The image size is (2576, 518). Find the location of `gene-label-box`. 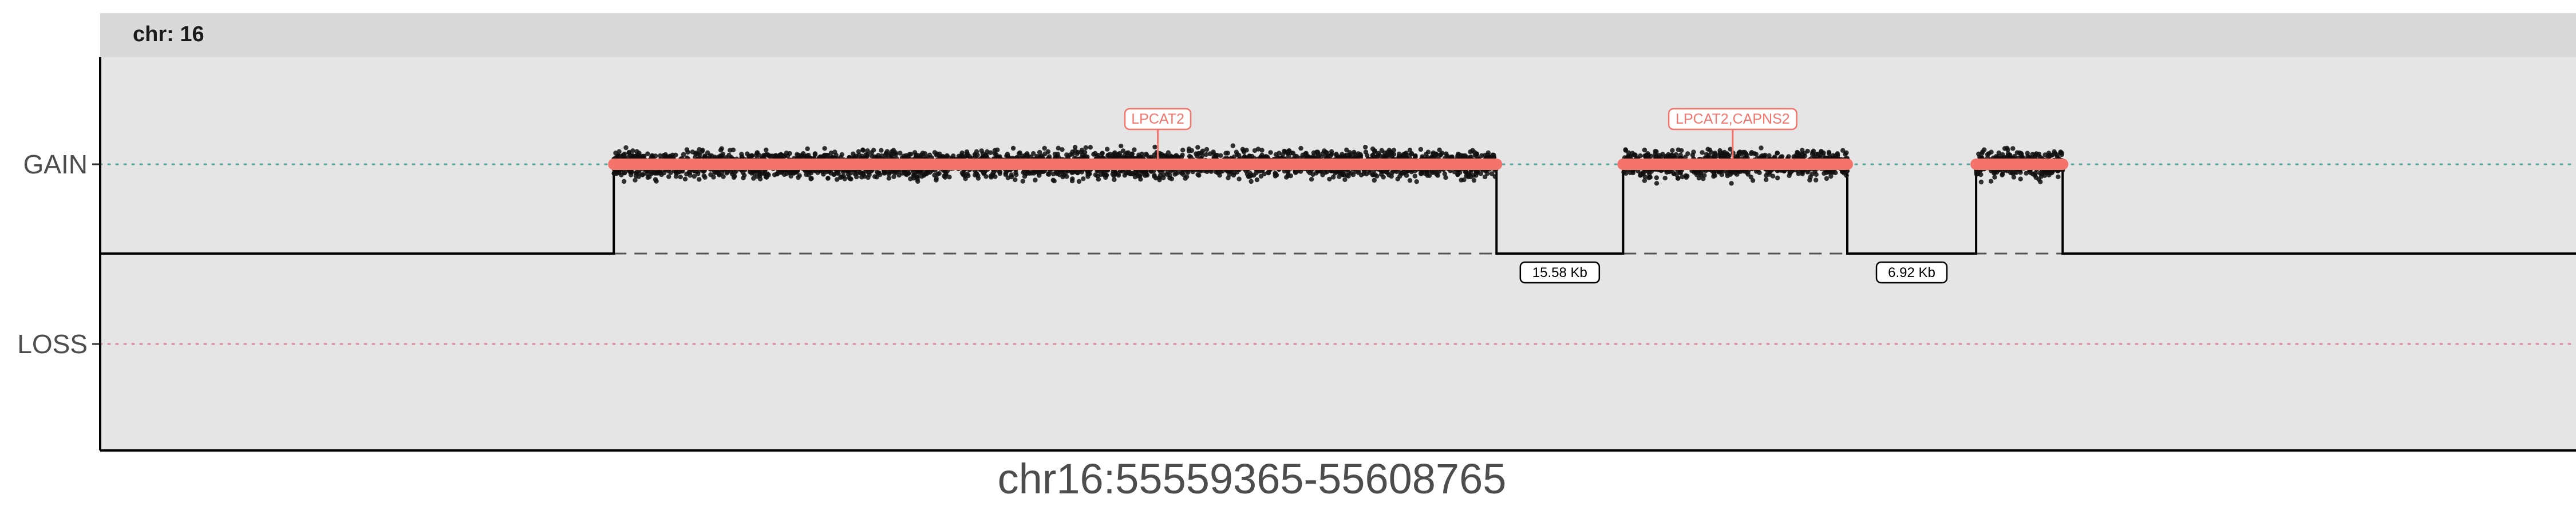

gene-label-box is located at coordinates (1732, 120).